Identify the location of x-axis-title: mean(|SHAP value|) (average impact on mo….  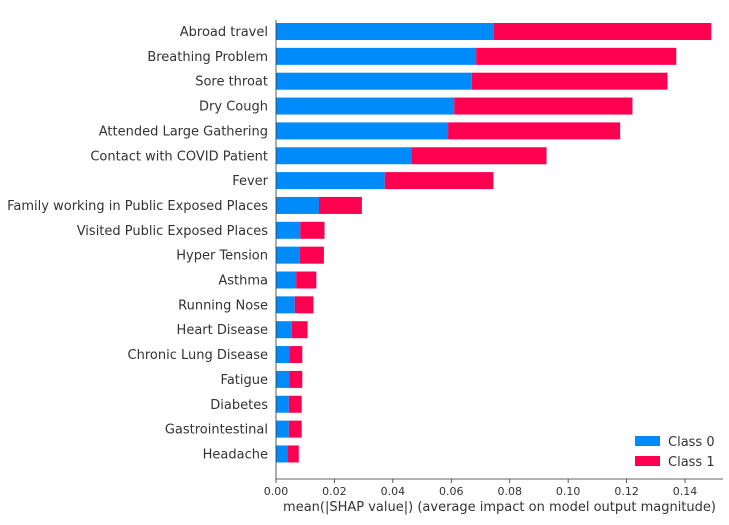
(499, 507).